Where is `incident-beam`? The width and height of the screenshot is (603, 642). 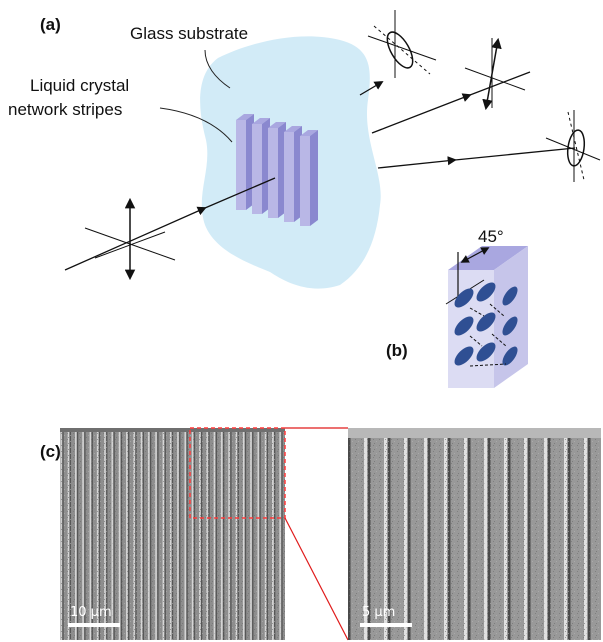
incident-beam is located at coordinates (135, 238).